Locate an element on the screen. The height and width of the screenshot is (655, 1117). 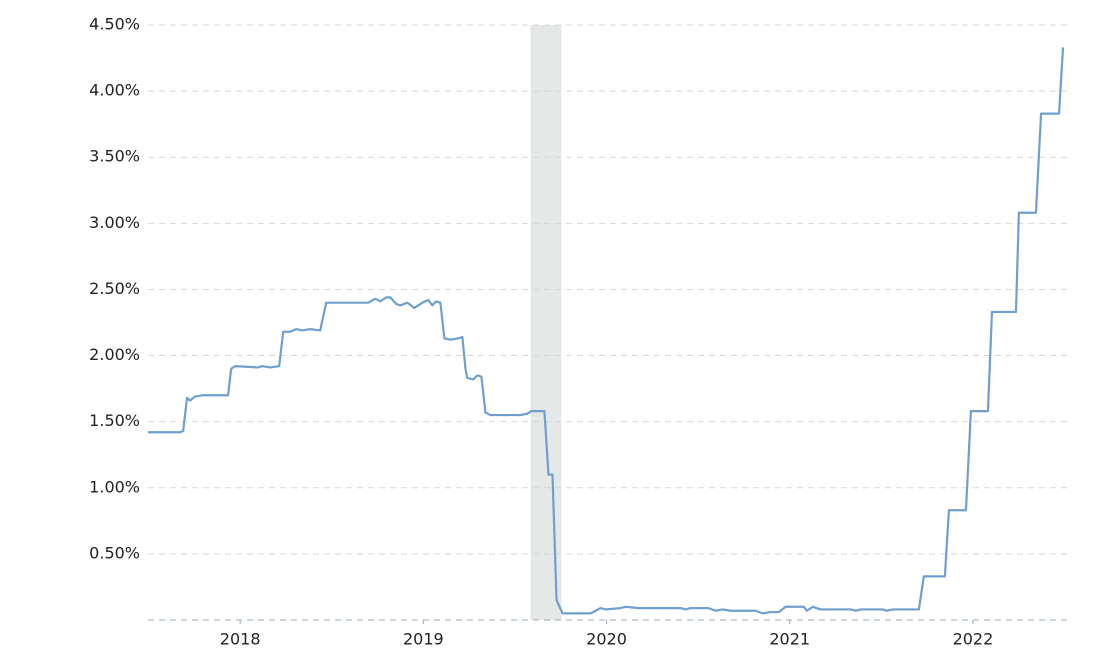
y-tick-label: 4.00% is located at coordinates (114, 90).